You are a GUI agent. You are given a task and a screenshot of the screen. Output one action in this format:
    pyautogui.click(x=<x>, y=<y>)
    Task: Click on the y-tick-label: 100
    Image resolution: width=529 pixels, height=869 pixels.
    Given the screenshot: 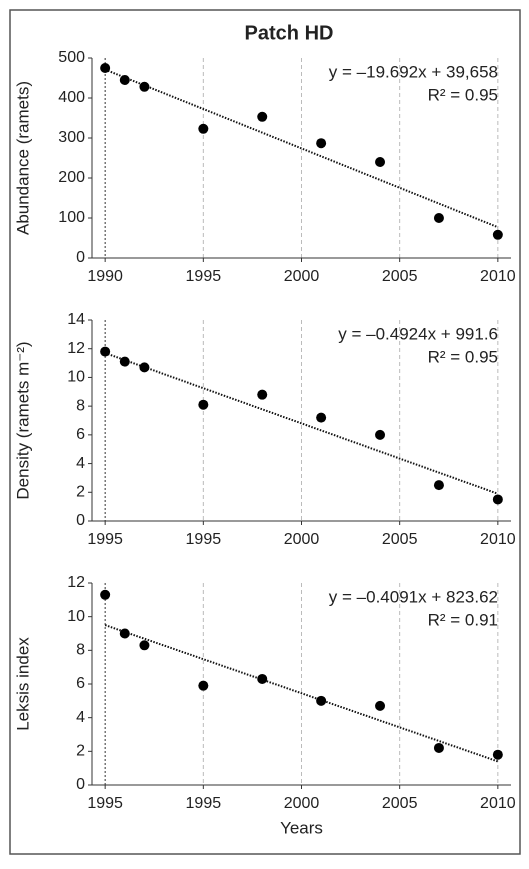 What is the action you would take?
    pyautogui.click(x=71, y=217)
    